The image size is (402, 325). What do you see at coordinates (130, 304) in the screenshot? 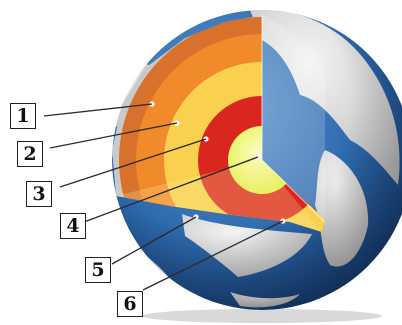
I see `label-6: 6` at bounding box center [130, 304].